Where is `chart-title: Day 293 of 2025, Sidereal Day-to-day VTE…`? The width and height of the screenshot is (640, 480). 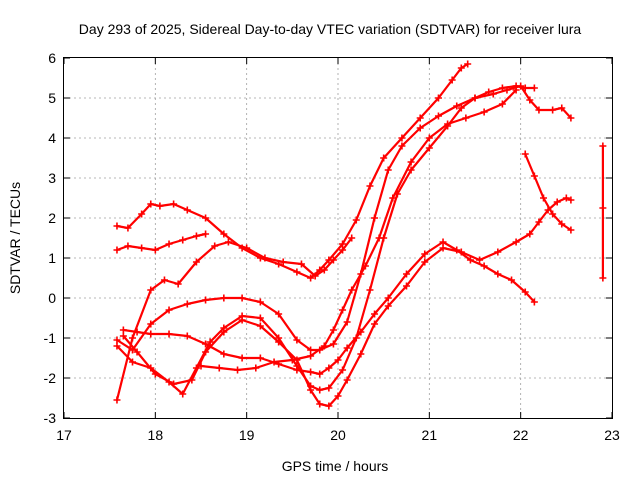 chart-title: Day 293 of 2025, Sidereal Day-to-day VTE… is located at coordinates (330, 29).